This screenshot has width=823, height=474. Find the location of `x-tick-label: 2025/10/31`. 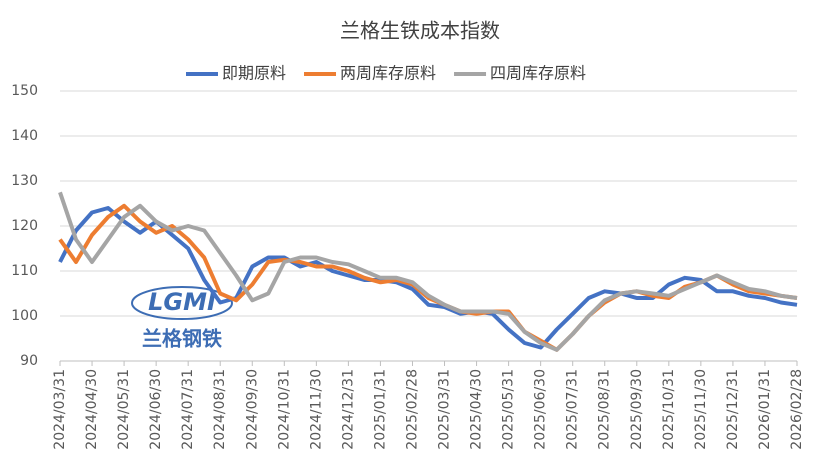

x-tick-label: 2025/10/31 is located at coordinates (669, 409).